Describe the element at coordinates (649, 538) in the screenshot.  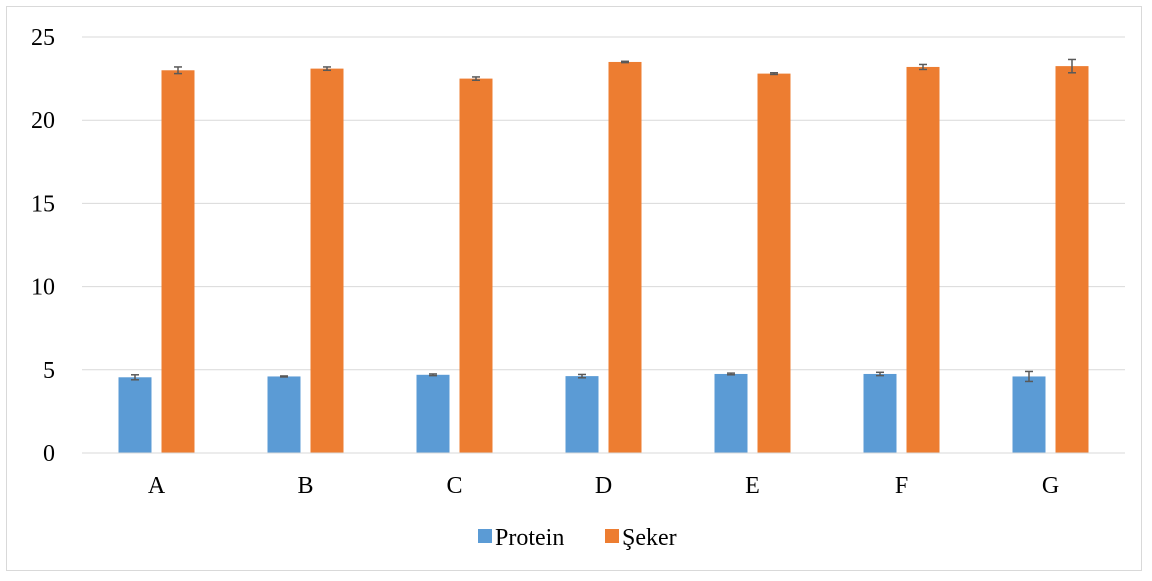
I see `legend-label: Şeker` at that location.